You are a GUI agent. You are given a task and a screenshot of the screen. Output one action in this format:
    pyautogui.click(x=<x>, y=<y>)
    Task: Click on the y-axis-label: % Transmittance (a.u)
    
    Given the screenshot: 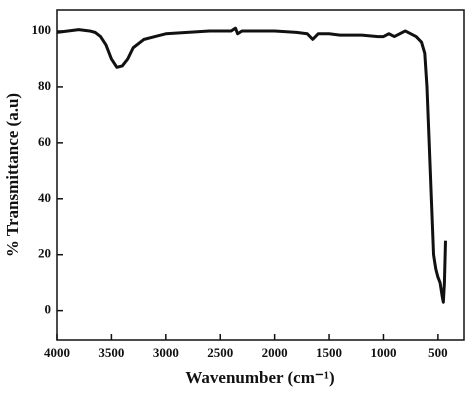 What is the action you would take?
    pyautogui.click(x=12, y=175)
    